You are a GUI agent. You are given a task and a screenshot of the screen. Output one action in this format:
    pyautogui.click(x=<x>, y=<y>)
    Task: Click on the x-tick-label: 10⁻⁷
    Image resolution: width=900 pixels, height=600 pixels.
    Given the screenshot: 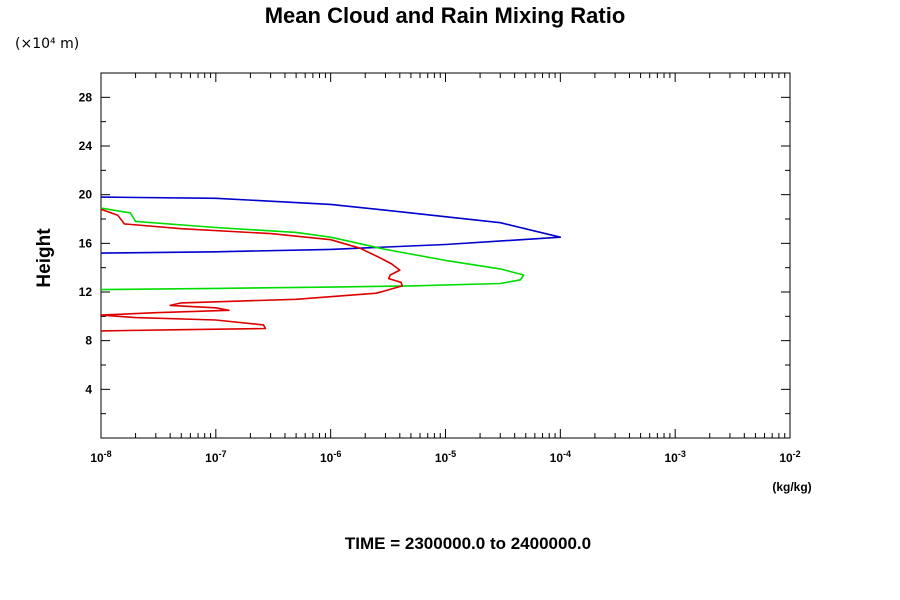 What is the action you would take?
    pyautogui.click(x=215, y=457)
    